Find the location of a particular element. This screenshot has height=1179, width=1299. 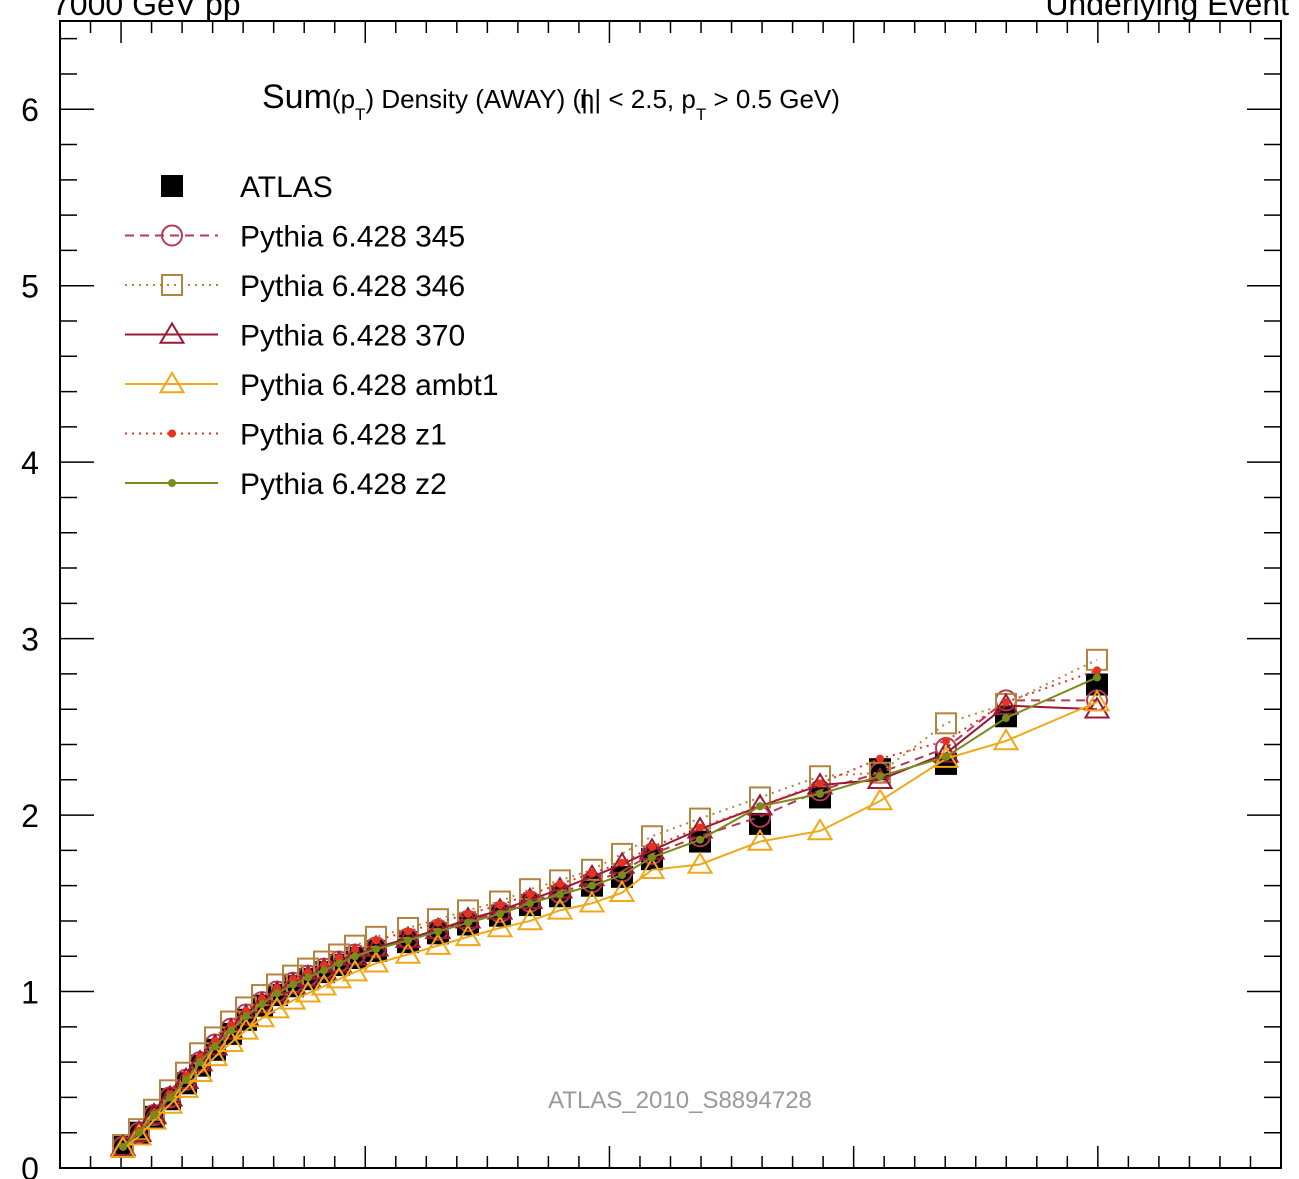

legend-label: Pythia 6.428 345 is located at coordinates (352, 237).